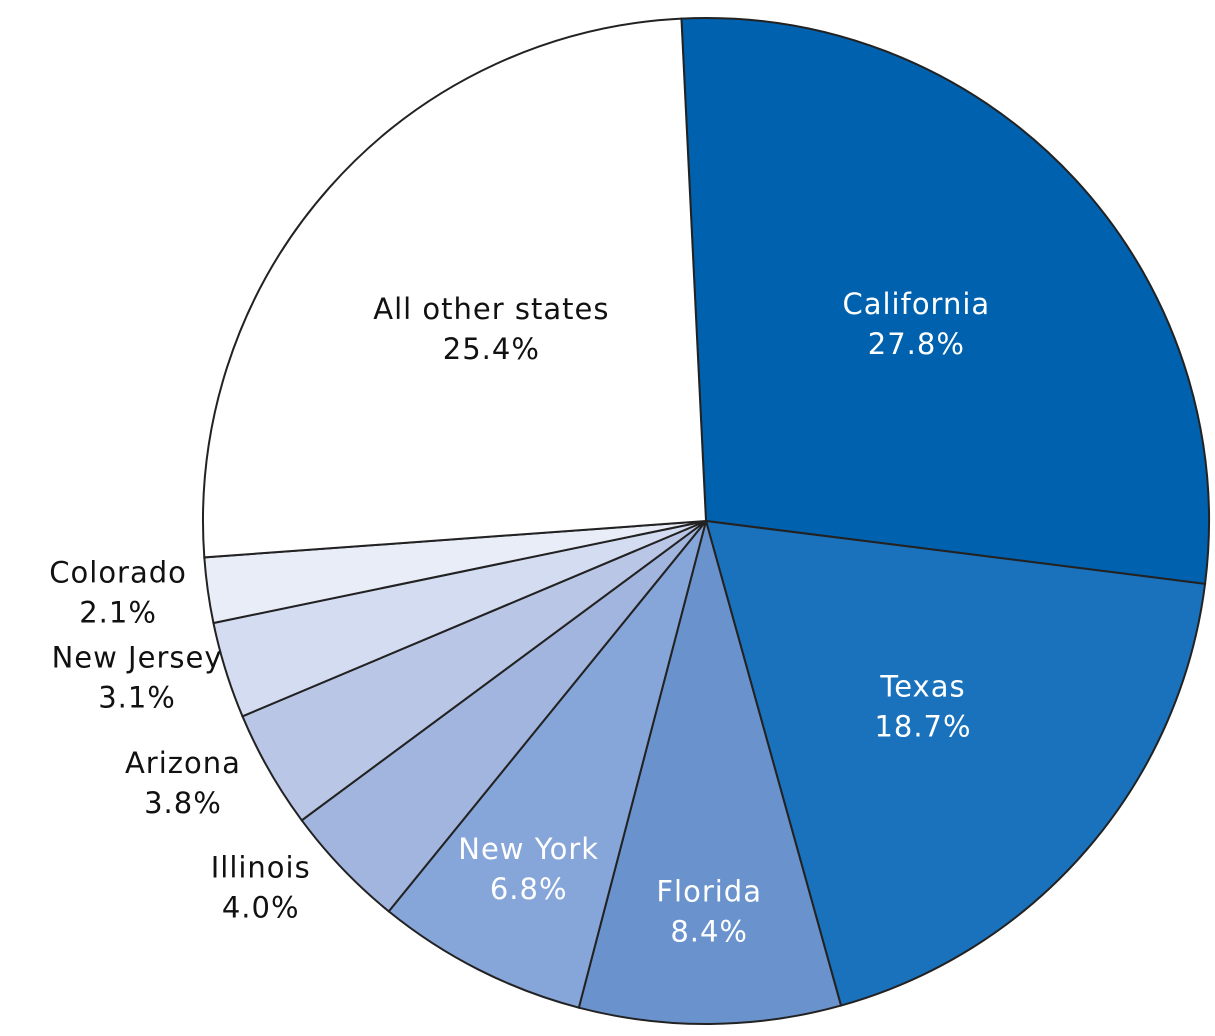 This screenshot has width=1215, height=1036. Describe the element at coordinates (491, 349) in the screenshot. I see `slice-value: 25.4%` at that location.